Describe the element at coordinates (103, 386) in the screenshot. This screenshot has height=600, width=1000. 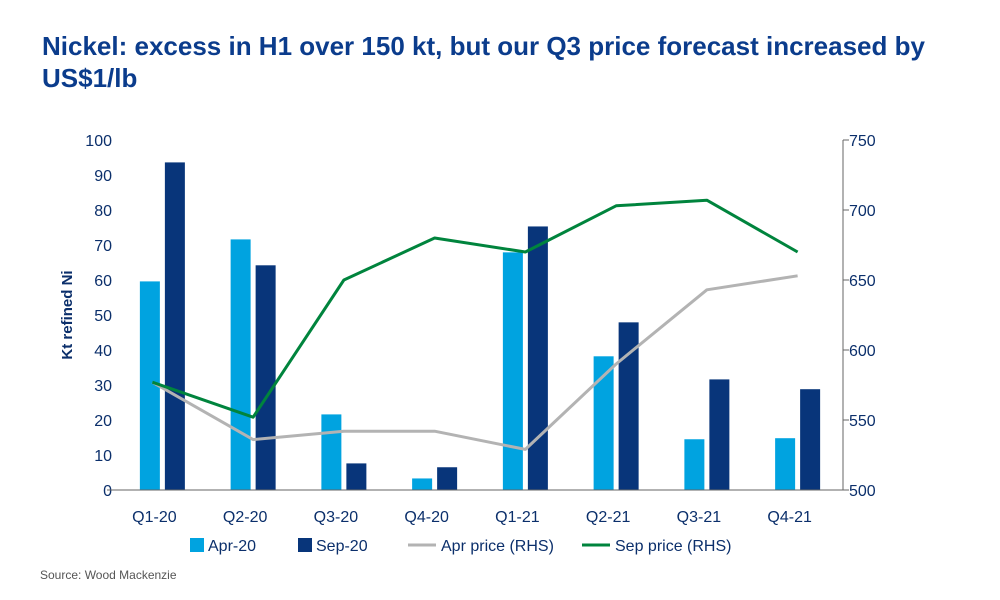
I see `y-tick-label: 30` at that location.